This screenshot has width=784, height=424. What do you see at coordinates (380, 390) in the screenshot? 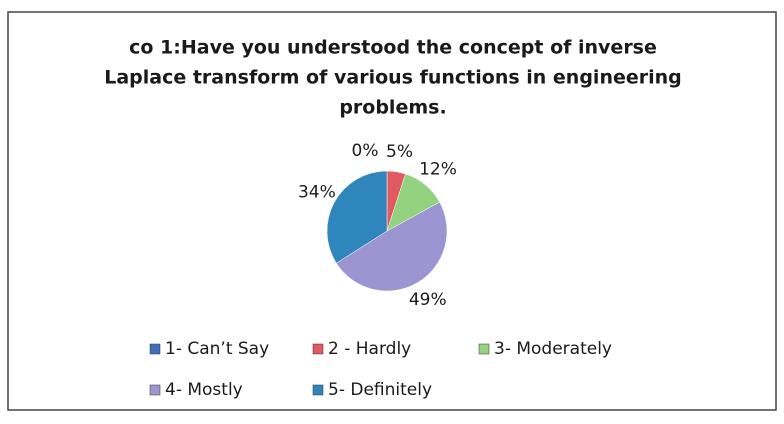
I see `legend-label: 5- Definitely` at bounding box center [380, 390].